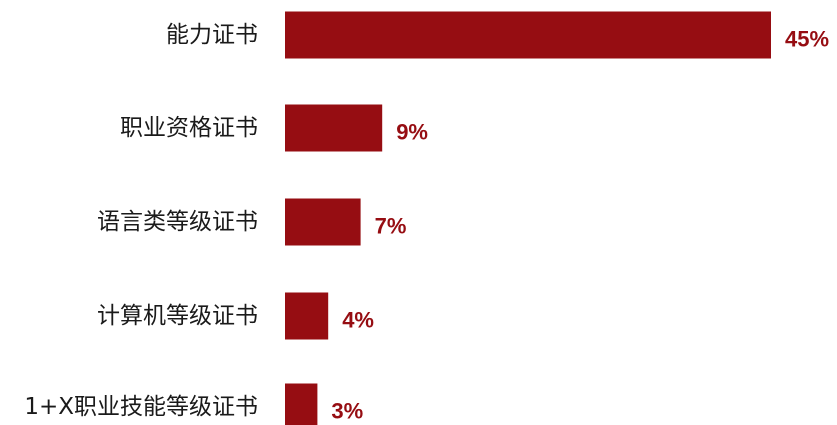  I want to click on category-label-3: 计算机等级证书, so click(177, 316).